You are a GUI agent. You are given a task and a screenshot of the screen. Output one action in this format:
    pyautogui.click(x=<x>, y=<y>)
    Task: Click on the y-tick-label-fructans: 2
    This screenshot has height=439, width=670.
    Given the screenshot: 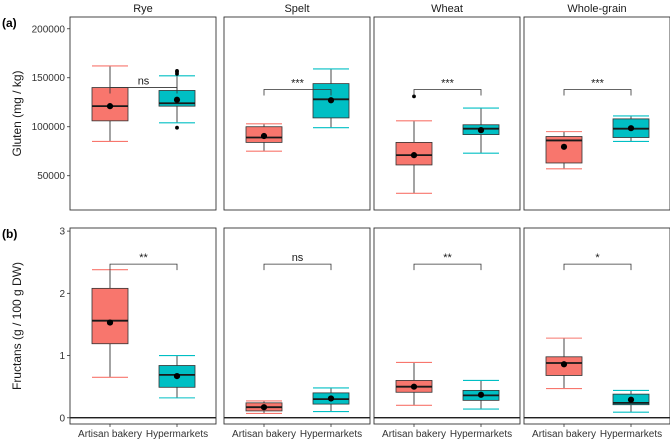 What is the action you would take?
    pyautogui.click(x=62, y=294)
    